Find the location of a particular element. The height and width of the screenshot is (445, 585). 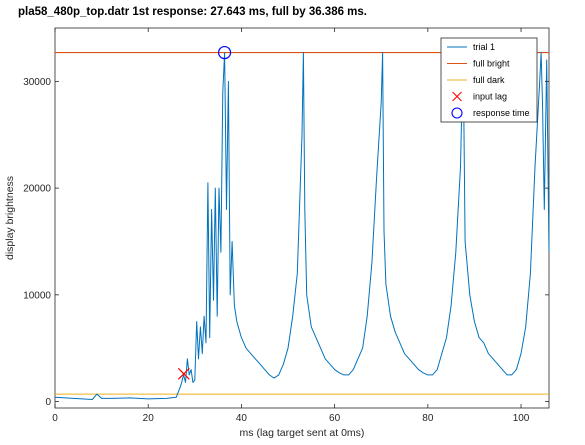

x-tick-label: 0 is located at coordinates (55, 418).